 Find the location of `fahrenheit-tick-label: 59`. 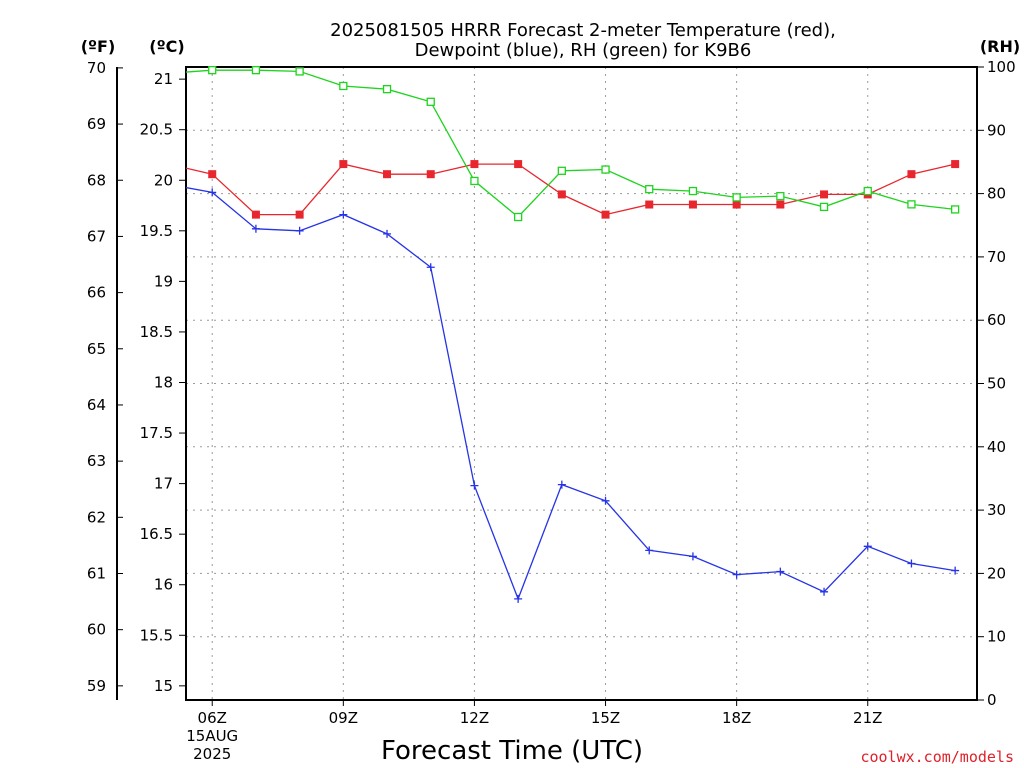

fahrenheit-tick-label: 59 is located at coordinates (96, 686).